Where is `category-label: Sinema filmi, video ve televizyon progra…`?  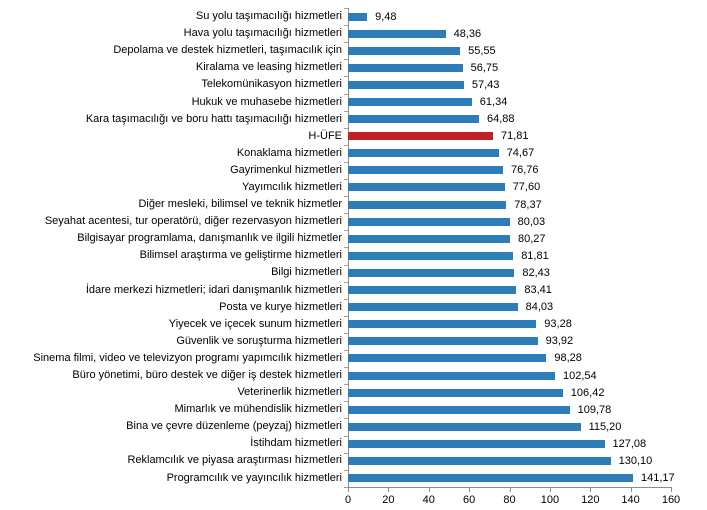
category-label: Sinema filmi, video ve televizyon progra… is located at coordinates (187, 357).